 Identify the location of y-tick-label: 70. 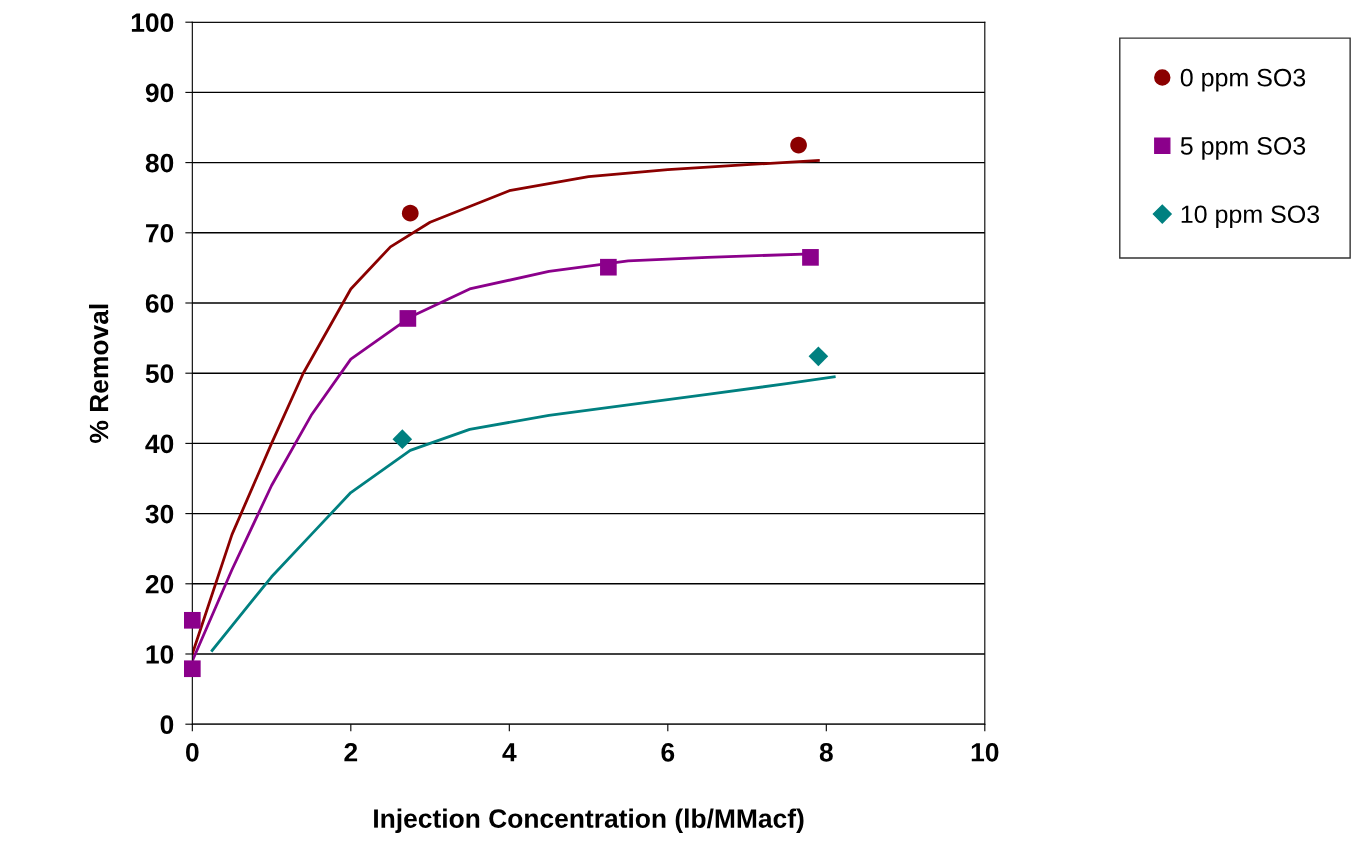
(160, 233).